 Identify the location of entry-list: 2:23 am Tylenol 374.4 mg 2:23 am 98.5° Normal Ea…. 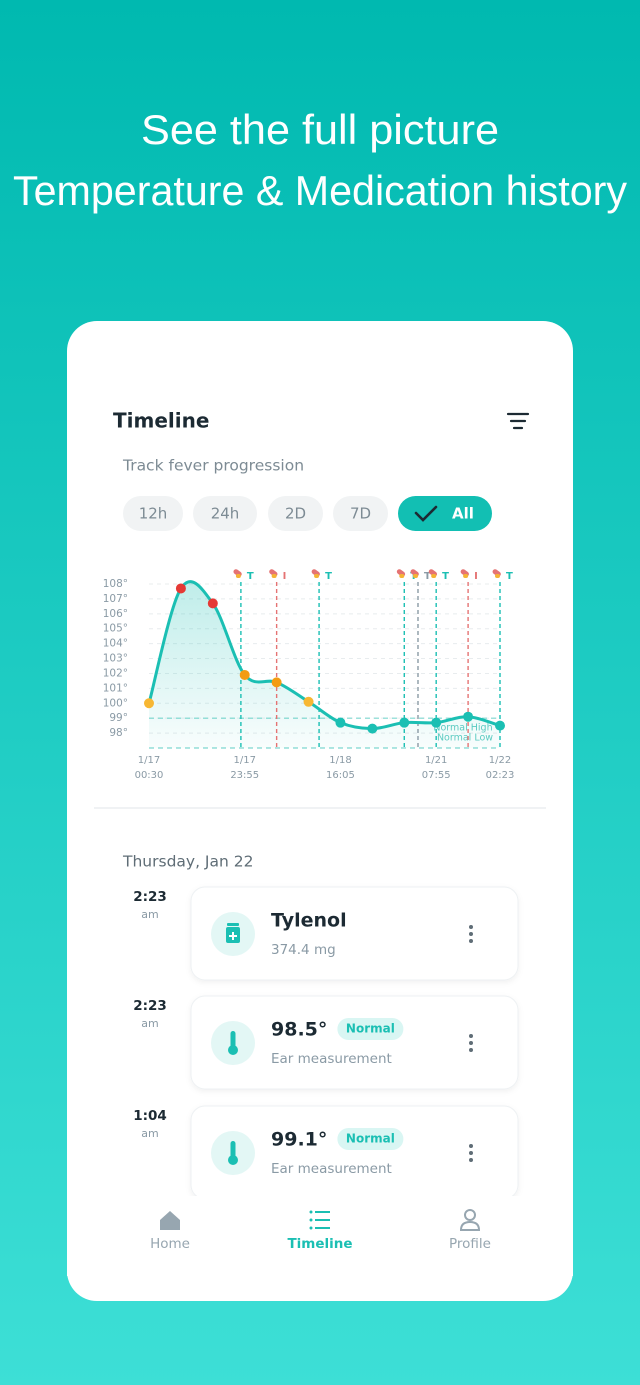
(326, 1043).